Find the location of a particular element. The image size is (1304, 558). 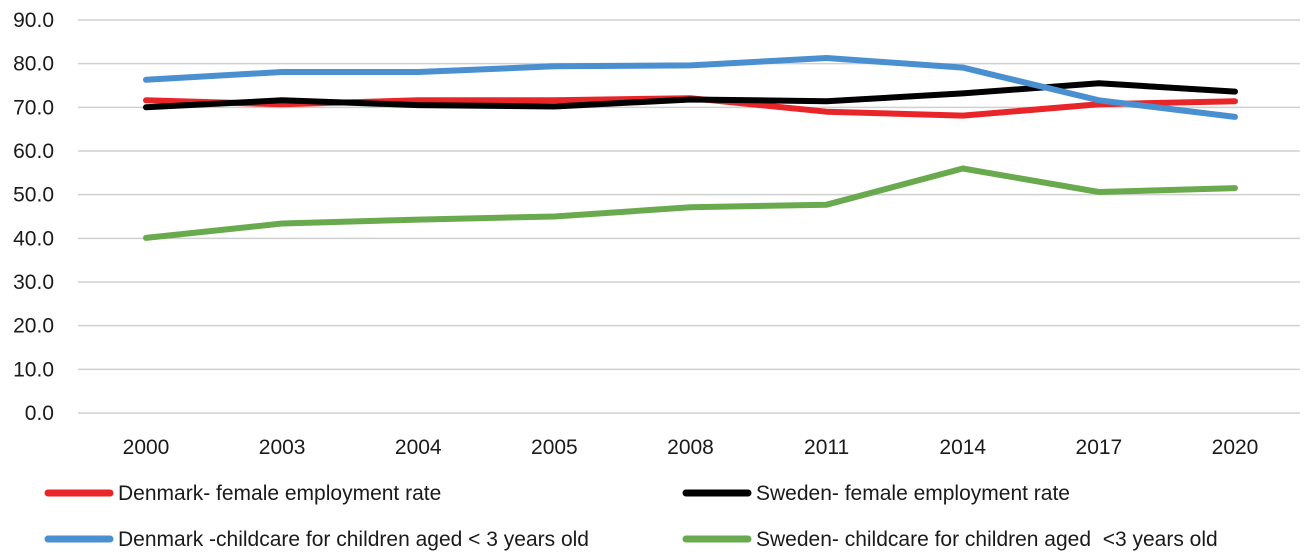

x-tick-label: 2000 is located at coordinates (146, 447).